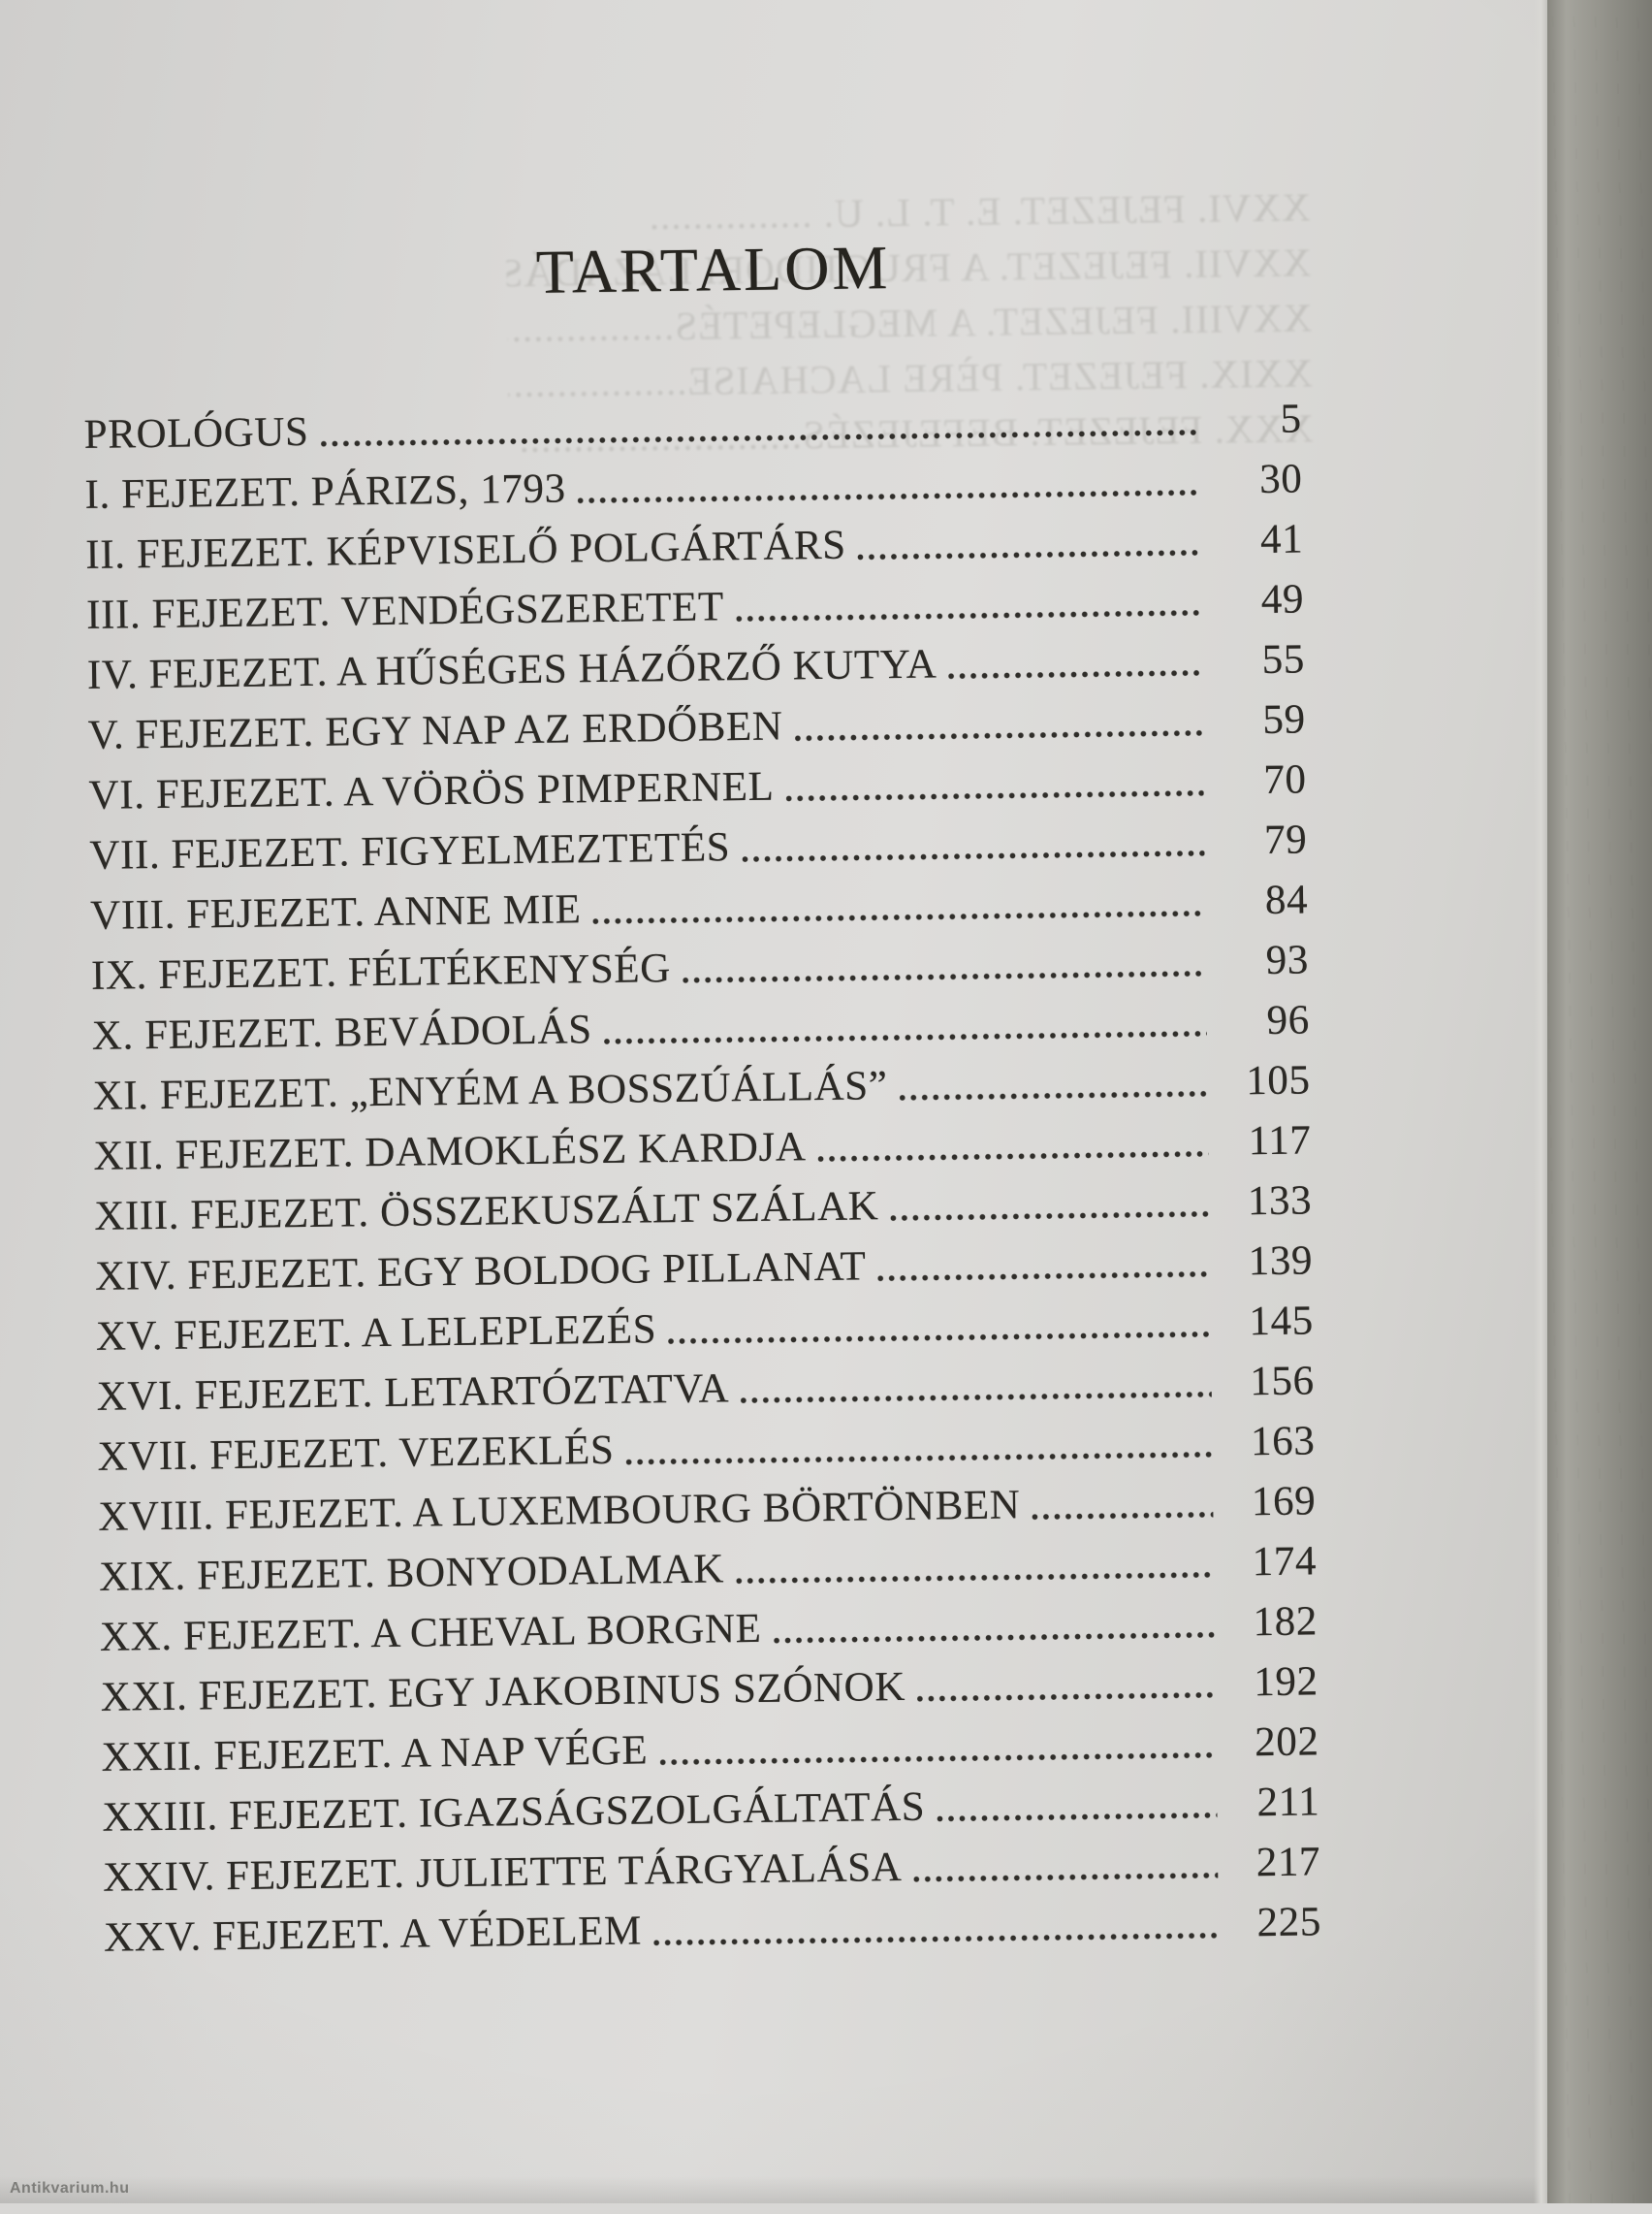 Image resolution: width=1652 pixels, height=2214 pixels. Describe the element at coordinates (560, 1511) in the screenshot. I see `toc-entry-label: XVIII. FEJEZET. A LUXEMBOURG BÖRTÖNBEN` at that location.